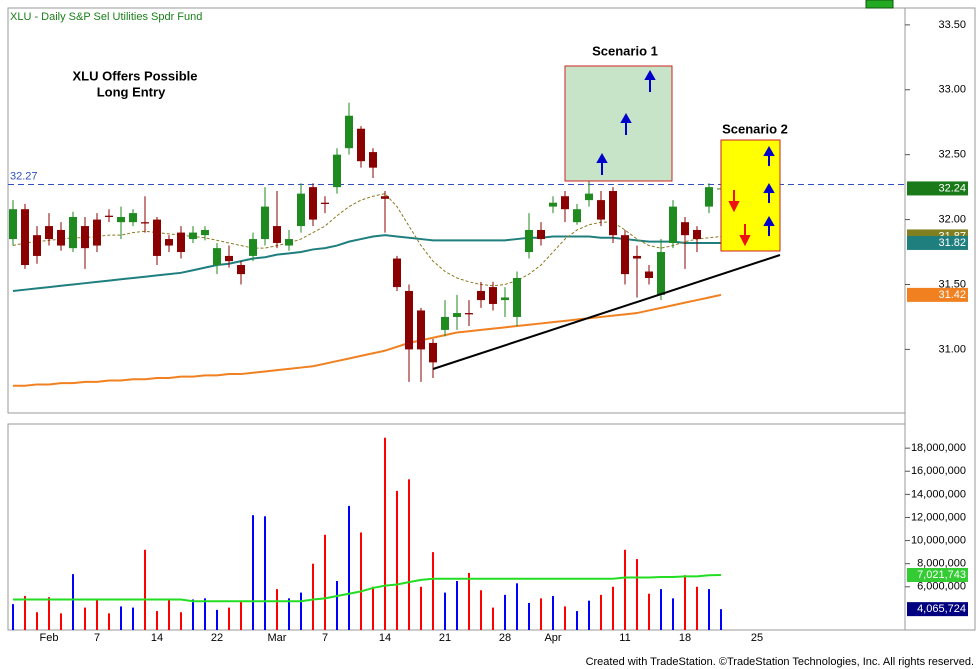 The height and width of the screenshot is (669, 978). I want to click on value-box-label: 32.24, so click(952, 188).